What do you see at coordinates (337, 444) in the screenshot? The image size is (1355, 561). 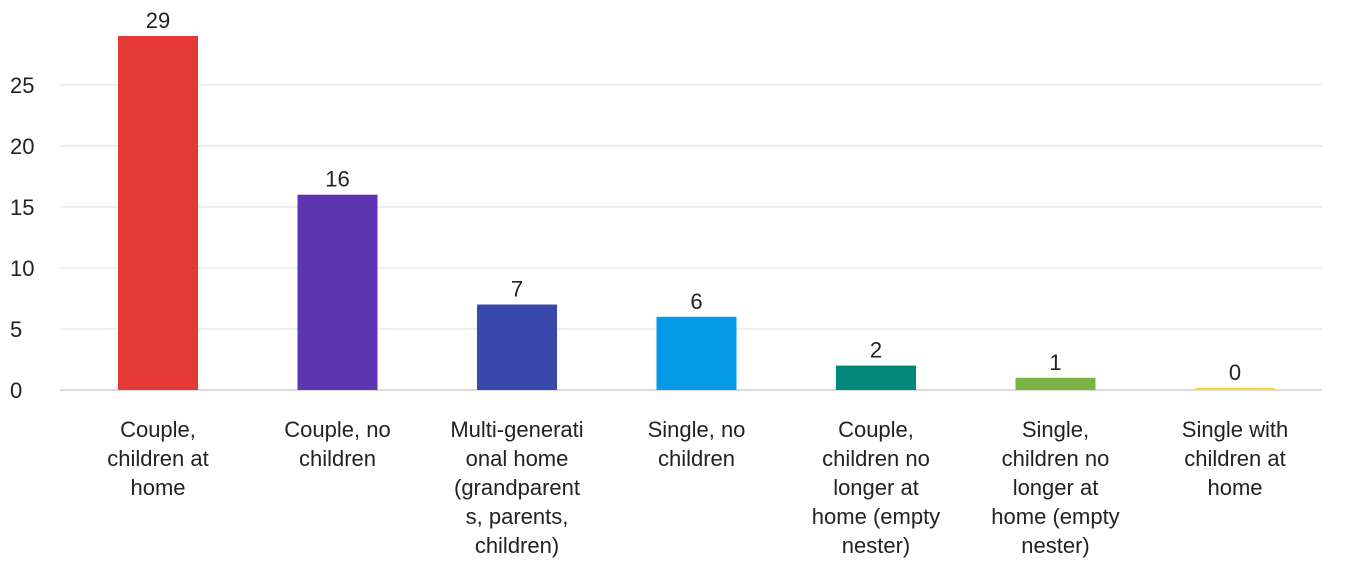 I see `category-label: Couple, no children` at bounding box center [337, 444].